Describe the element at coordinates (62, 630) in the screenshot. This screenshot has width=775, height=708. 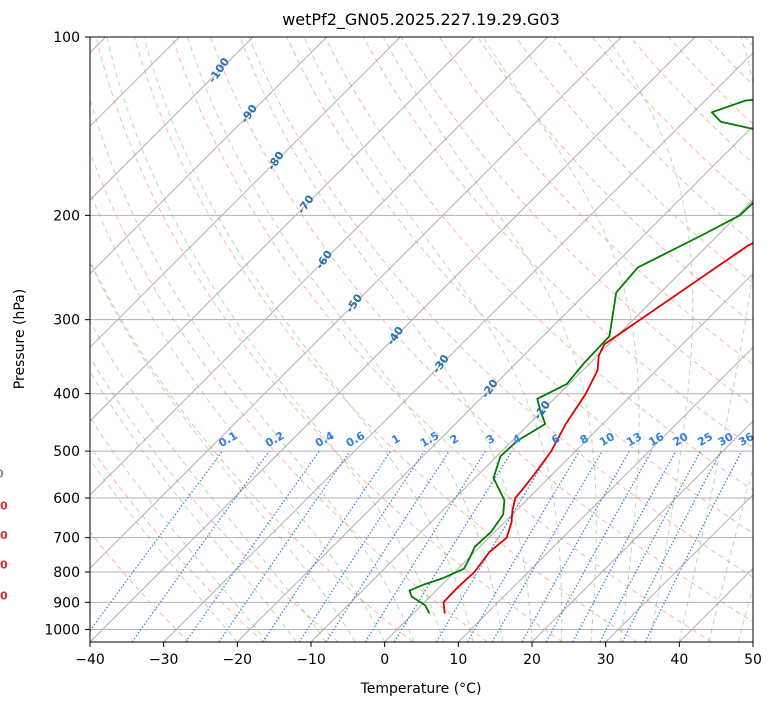
I see `y-tick-label: 1000` at that location.